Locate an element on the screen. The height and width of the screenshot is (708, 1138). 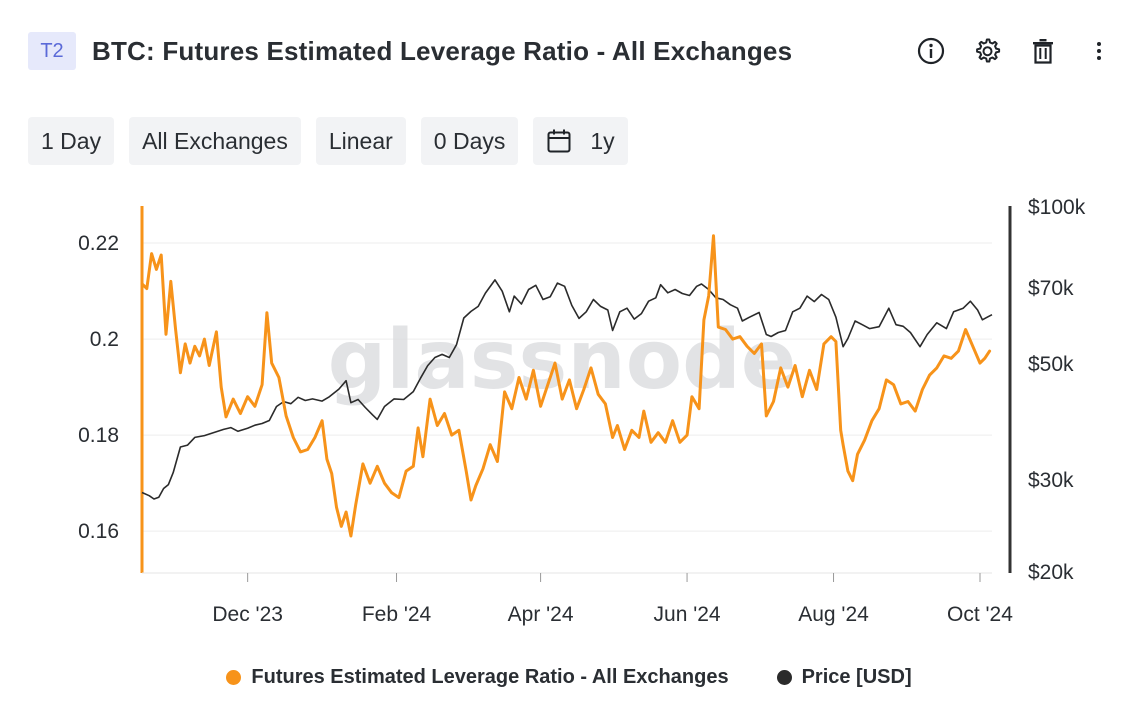
x-tick-label: Oct '24 is located at coordinates (980, 614).